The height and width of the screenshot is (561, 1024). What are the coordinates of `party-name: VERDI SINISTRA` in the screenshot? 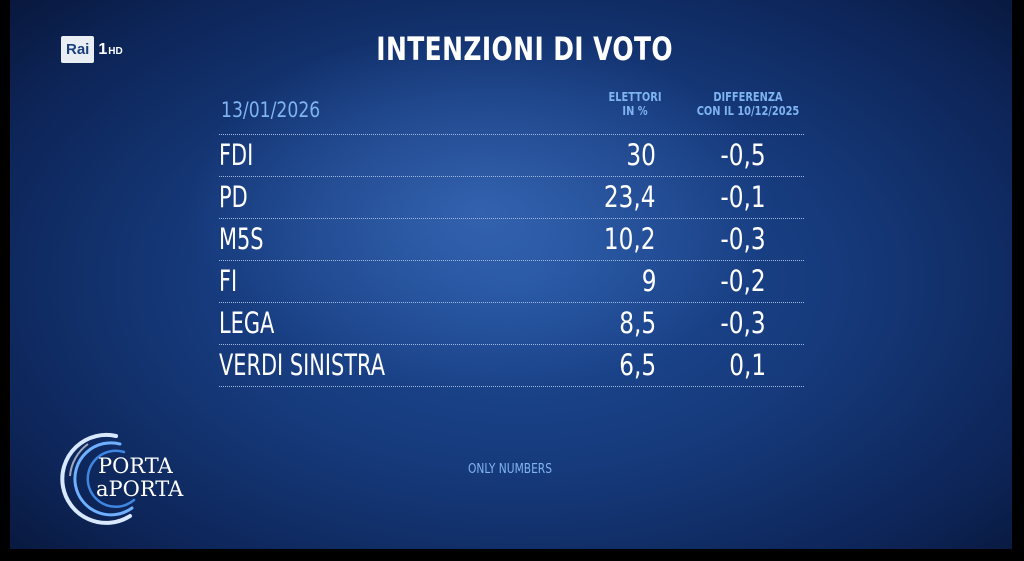 It's located at (302, 365).